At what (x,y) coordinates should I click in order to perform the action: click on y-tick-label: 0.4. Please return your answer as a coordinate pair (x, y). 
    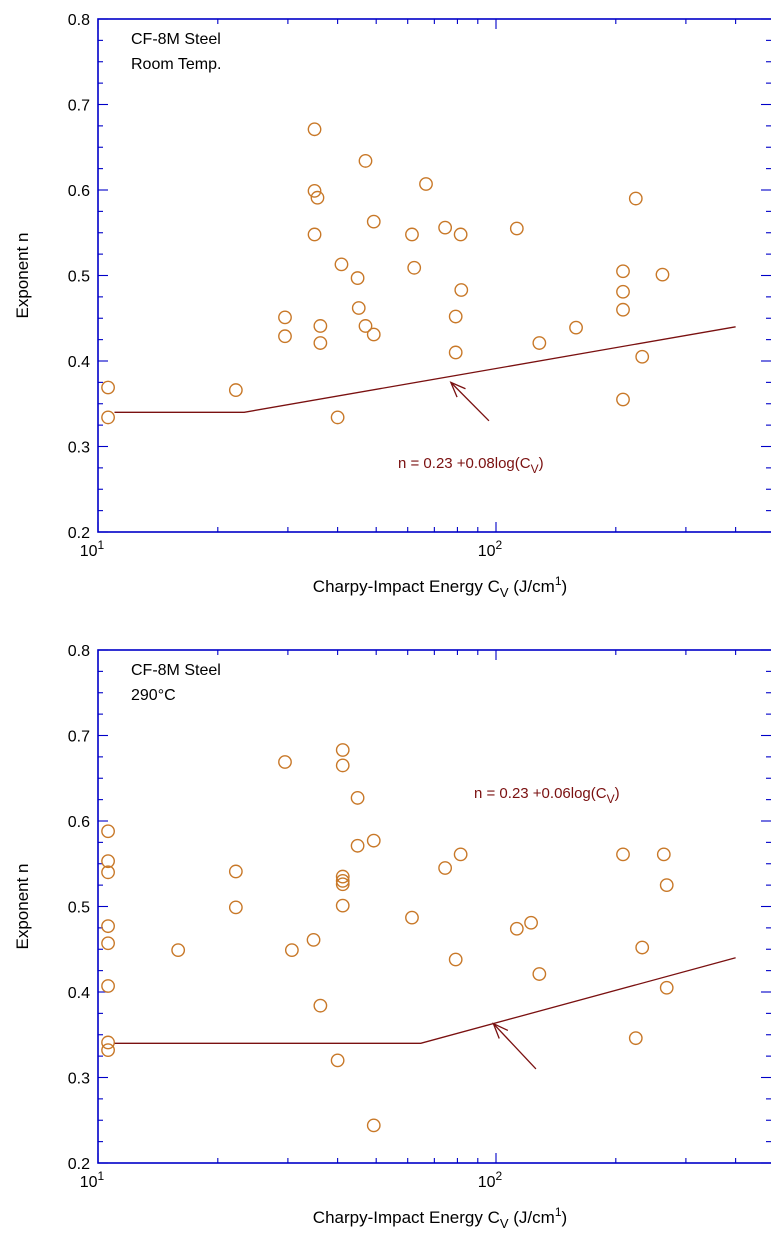
    Looking at the image, I should click on (79, 362).